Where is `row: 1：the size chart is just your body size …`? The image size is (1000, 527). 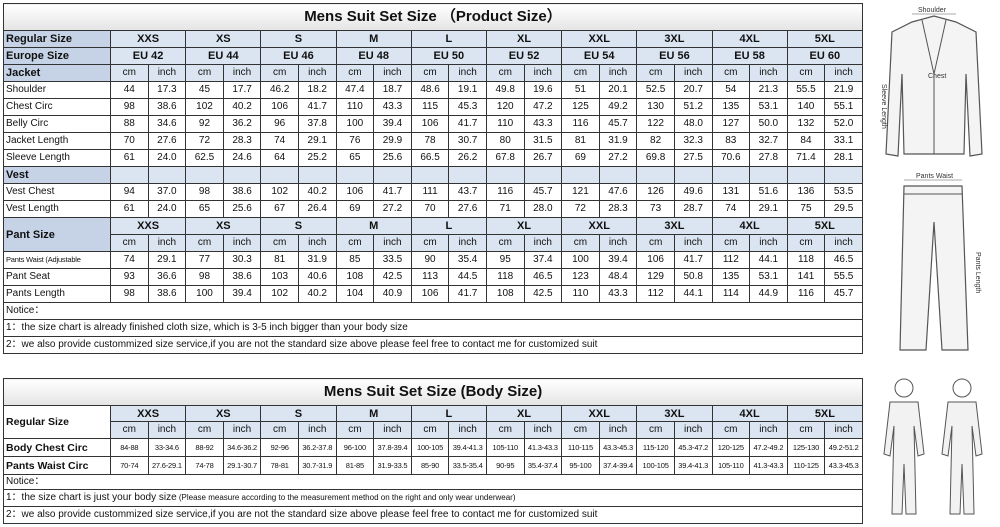
row: 1：the size chart is just your body size … is located at coordinates (433, 498).